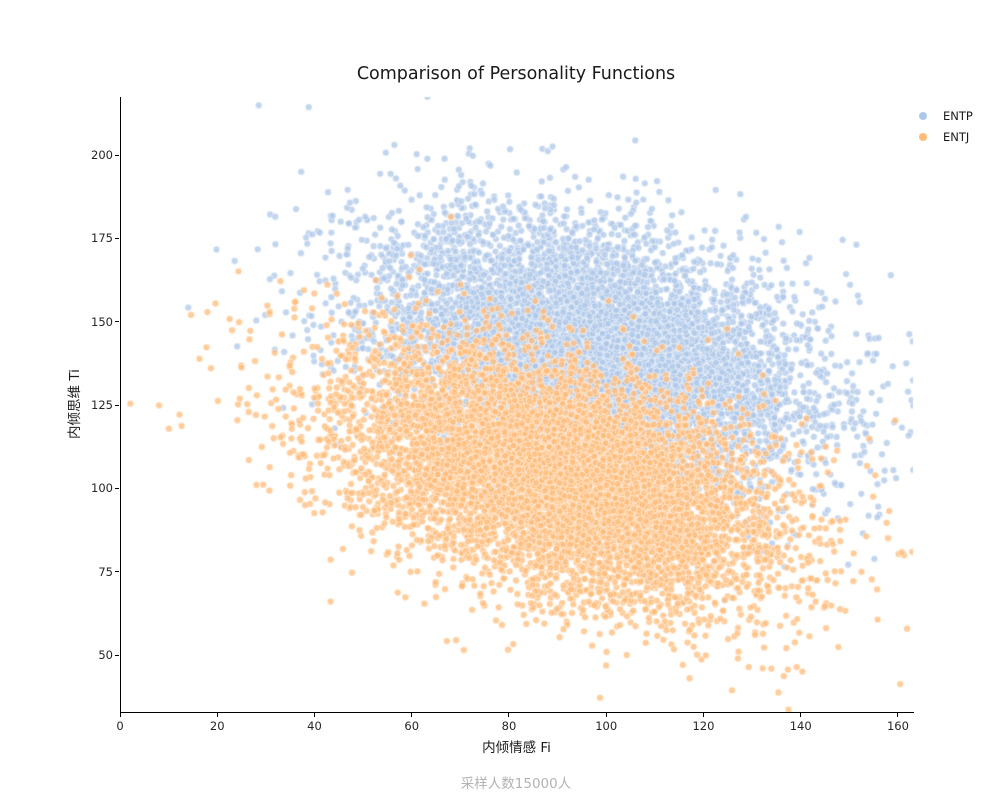 This screenshot has width=1000, height=800. What do you see at coordinates (897, 726) in the screenshot?
I see `x-tick-label: 160` at bounding box center [897, 726].